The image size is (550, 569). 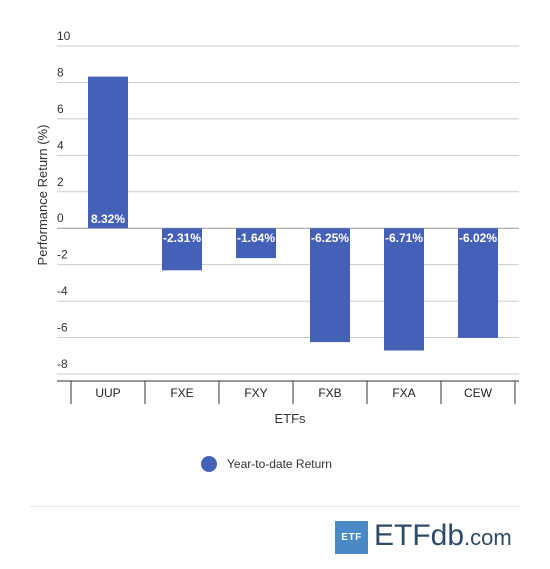 I want to click on data-label-fxb: -6.25%, so click(x=330, y=238).